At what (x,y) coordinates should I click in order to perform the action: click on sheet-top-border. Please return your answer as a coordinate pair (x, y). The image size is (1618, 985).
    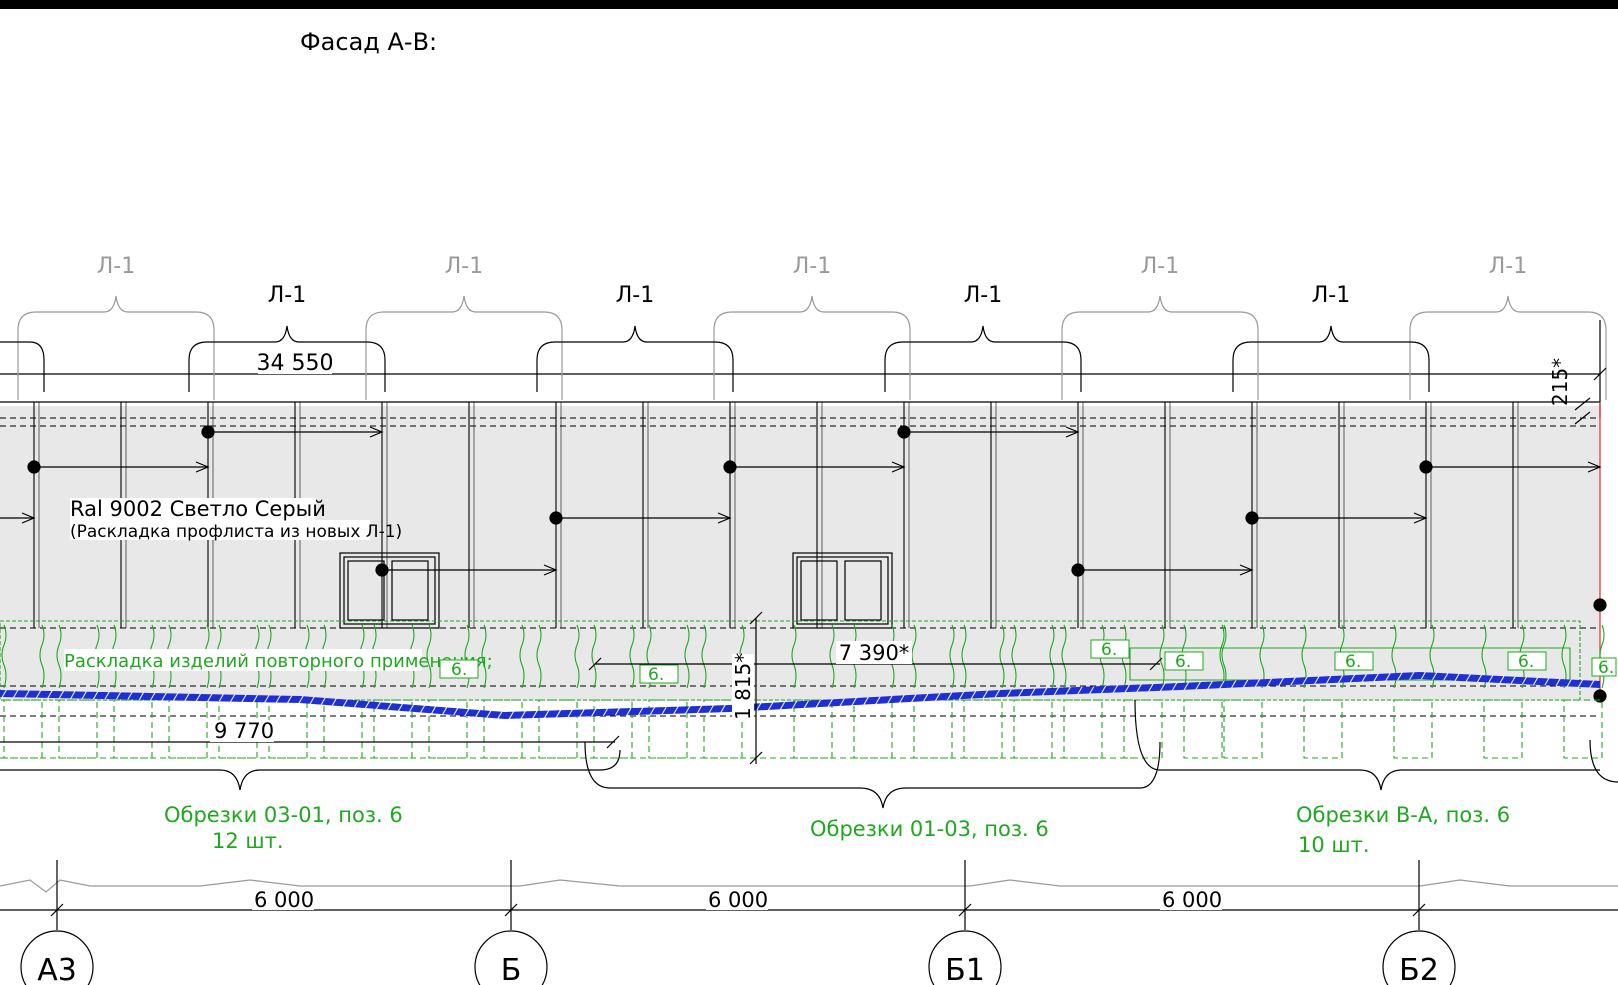
    Looking at the image, I should click on (809, 4).